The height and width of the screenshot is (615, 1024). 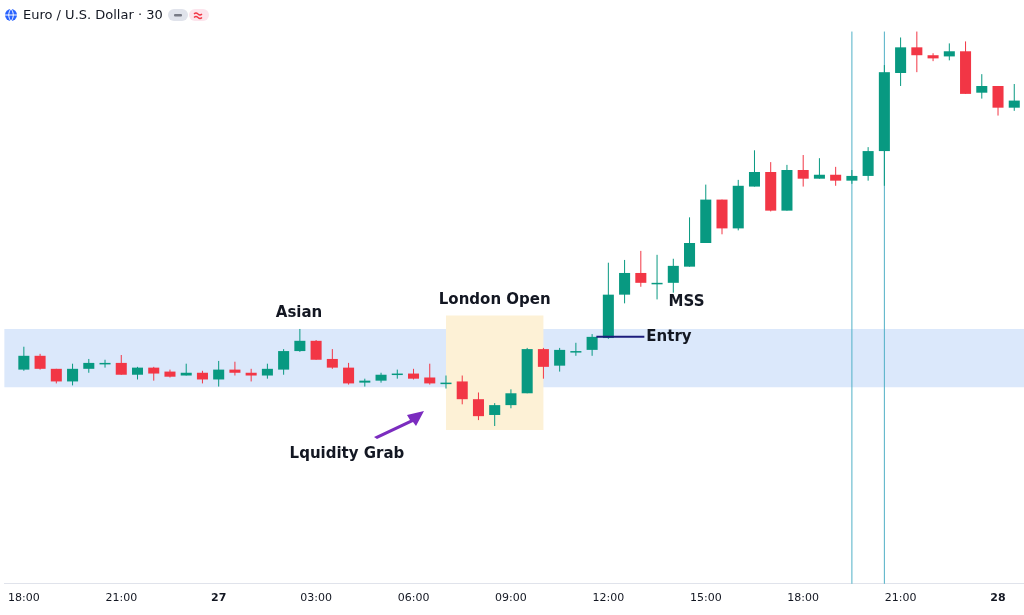 What do you see at coordinates (413, 598) in the screenshot?
I see `x-tick-label: 06:00` at bounding box center [413, 598].